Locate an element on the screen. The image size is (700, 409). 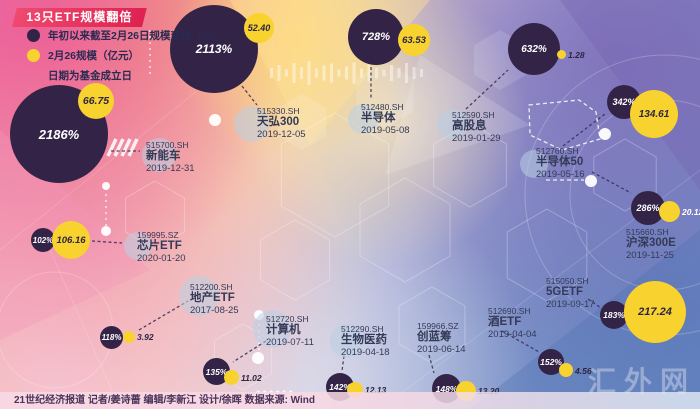
fund-name: 天弘300 is located at coordinates (278, 122).